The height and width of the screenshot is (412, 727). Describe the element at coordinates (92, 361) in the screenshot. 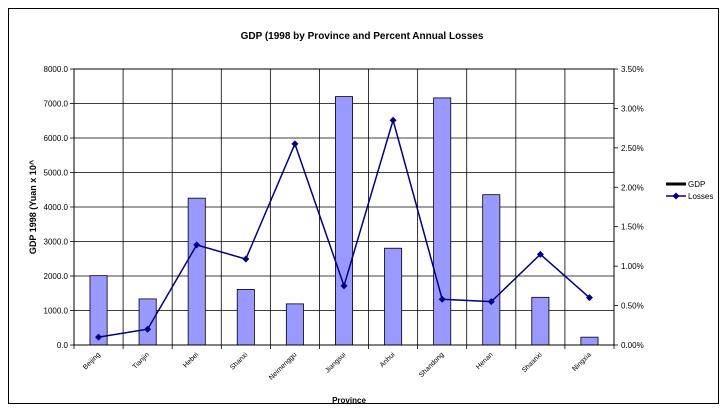

I see `category-label: Beijing` at that location.